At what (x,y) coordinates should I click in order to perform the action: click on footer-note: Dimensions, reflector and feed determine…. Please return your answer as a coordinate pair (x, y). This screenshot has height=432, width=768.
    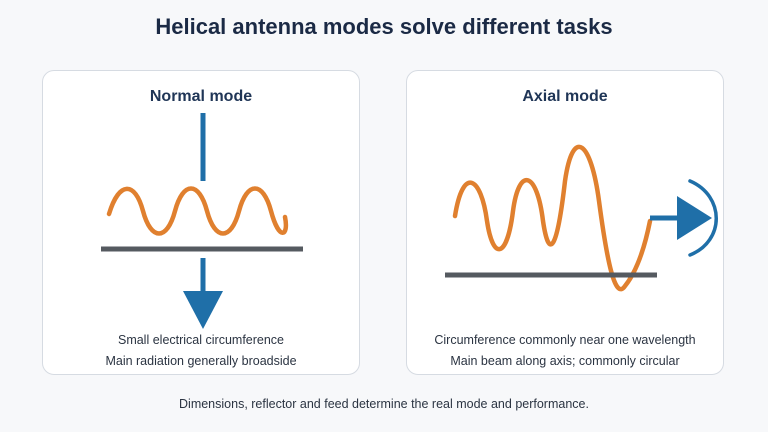
    Looking at the image, I should click on (384, 404).